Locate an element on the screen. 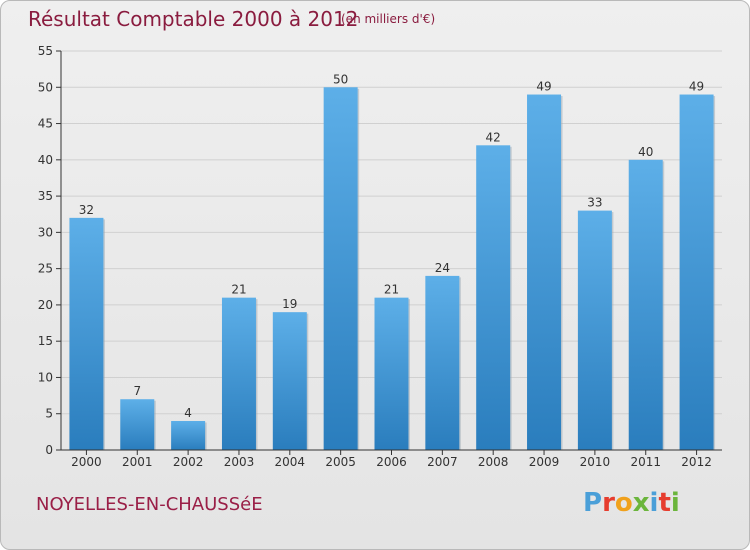 Image resolution: width=750 pixels, height=550 pixels. logo-letter: t is located at coordinates (664, 503).